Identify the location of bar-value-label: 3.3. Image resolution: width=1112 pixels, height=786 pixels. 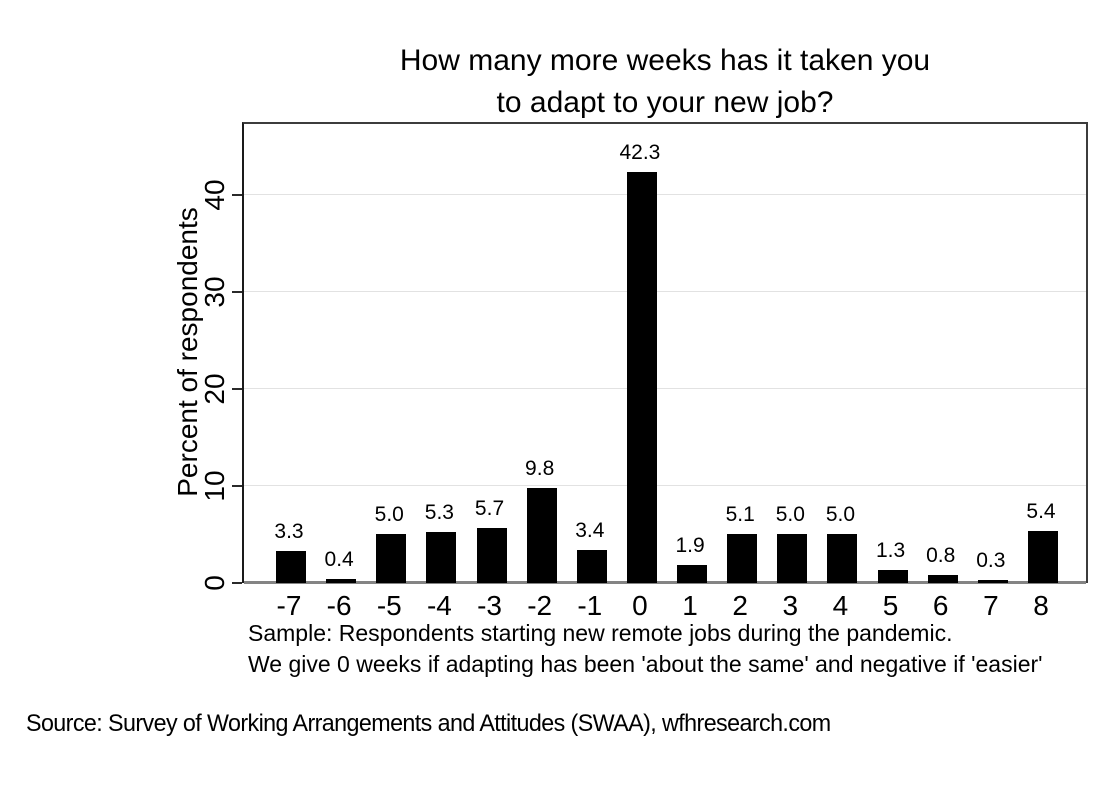
(289, 531).